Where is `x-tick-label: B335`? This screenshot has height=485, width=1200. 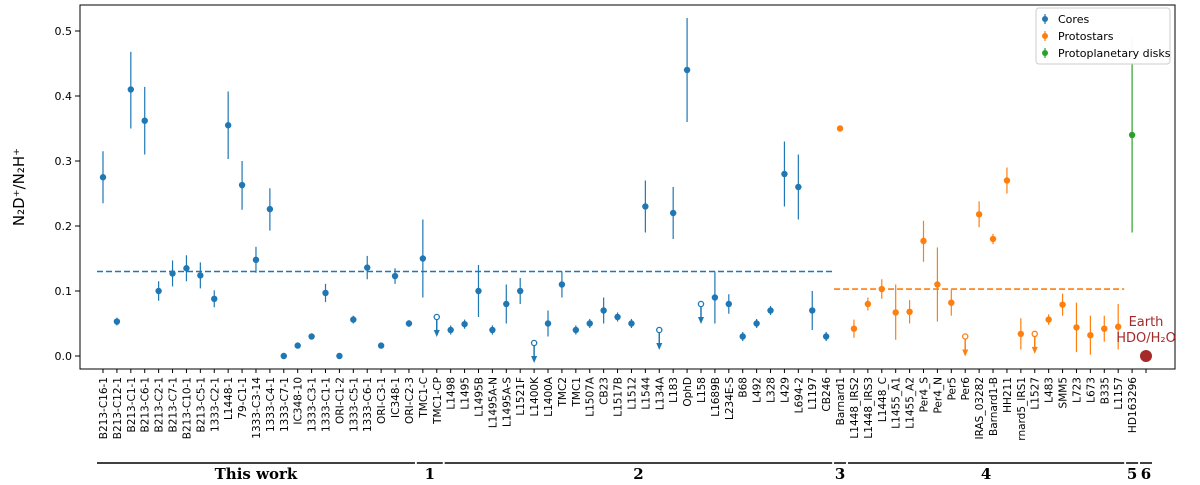
x-tick-label: B335 is located at coordinates (1105, 390).